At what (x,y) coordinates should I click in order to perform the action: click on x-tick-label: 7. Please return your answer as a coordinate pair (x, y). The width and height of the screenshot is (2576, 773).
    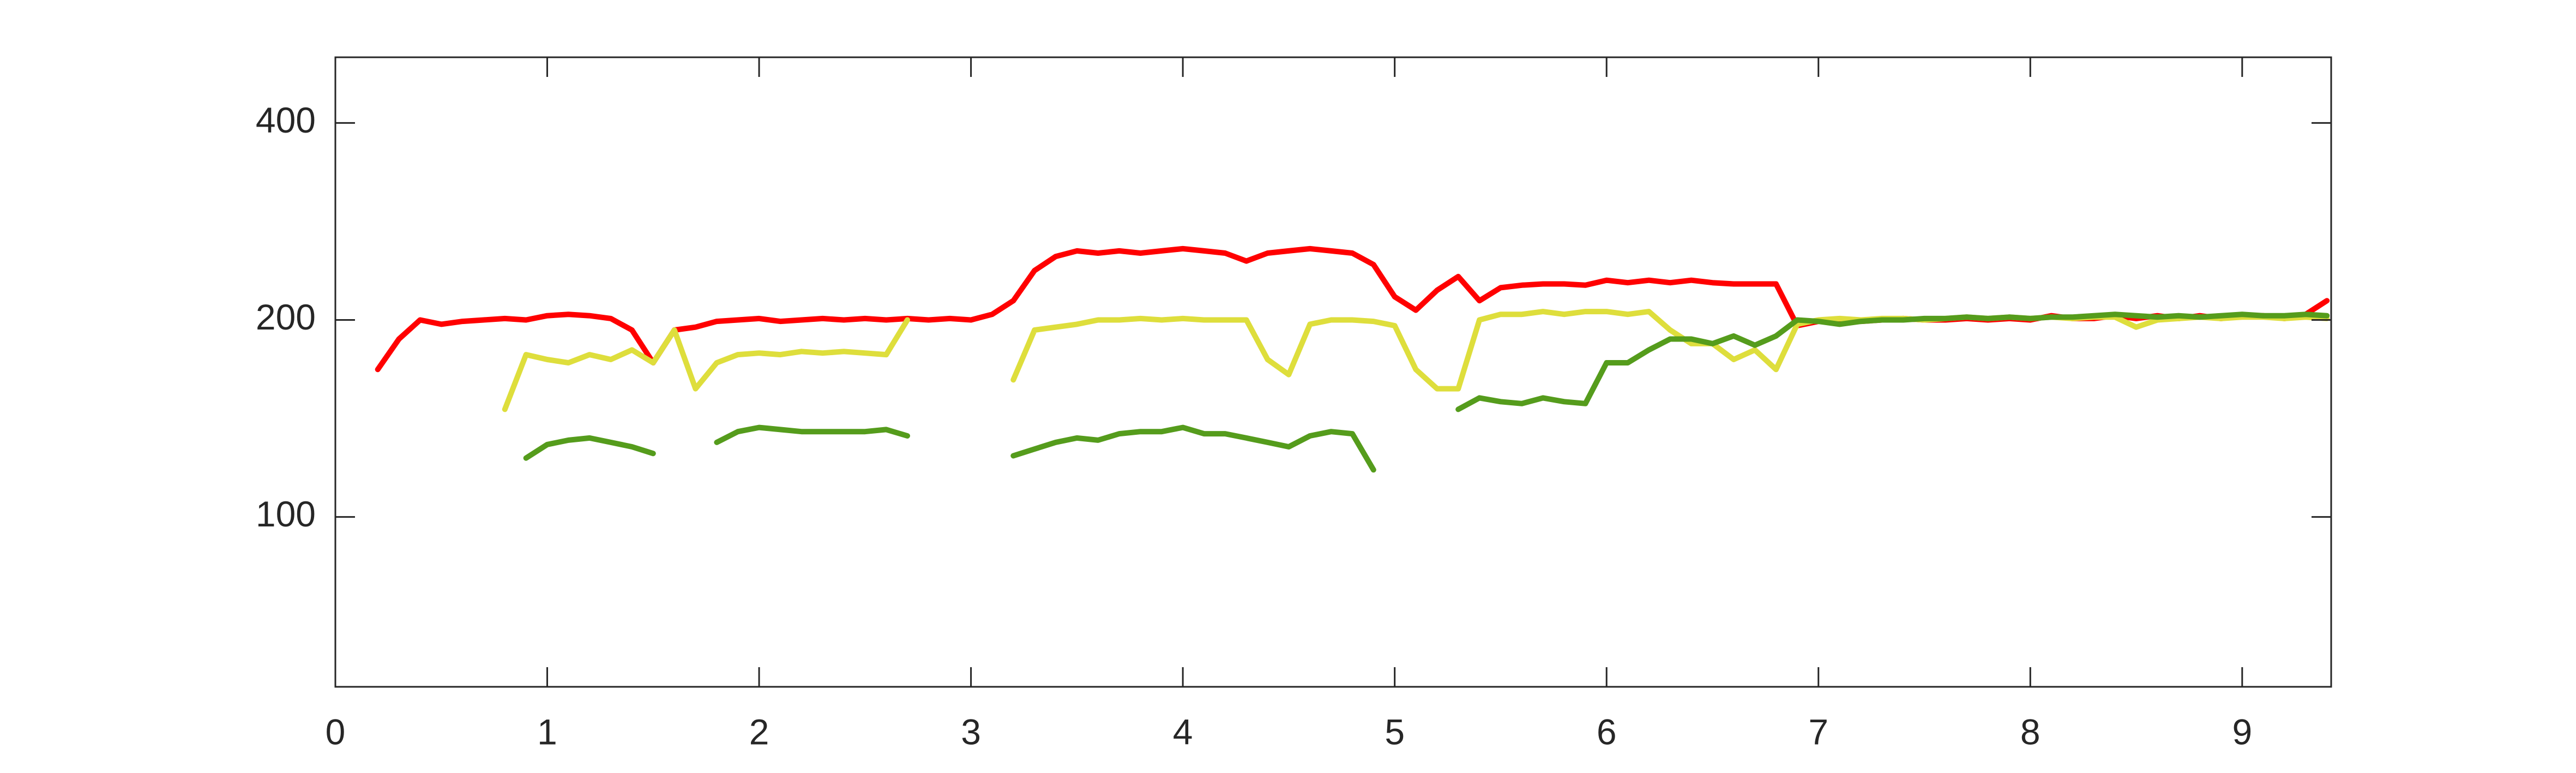
    Looking at the image, I should click on (1818, 731).